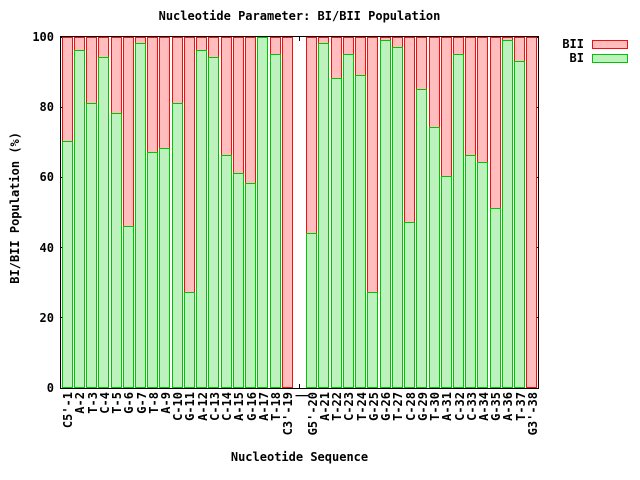 This screenshot has height=480, width=640. I want to click on legend-label-bii: BII, so click(573, 44).